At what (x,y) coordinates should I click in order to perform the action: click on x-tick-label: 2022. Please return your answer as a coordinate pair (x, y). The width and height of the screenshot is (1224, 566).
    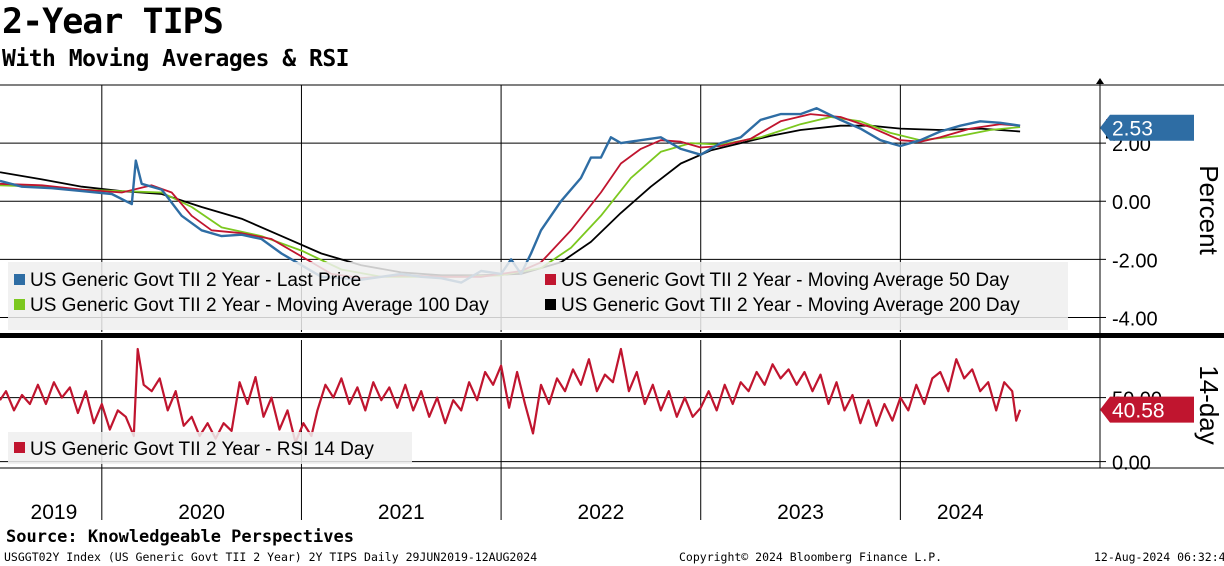
    Looking at the image, I should click on (601, 512).